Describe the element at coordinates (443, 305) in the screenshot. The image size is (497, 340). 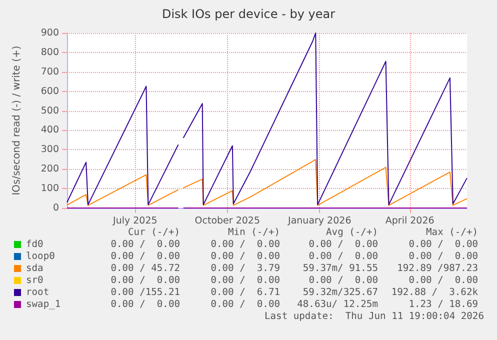
I see `text: 1.23 / 18.69` at that location.